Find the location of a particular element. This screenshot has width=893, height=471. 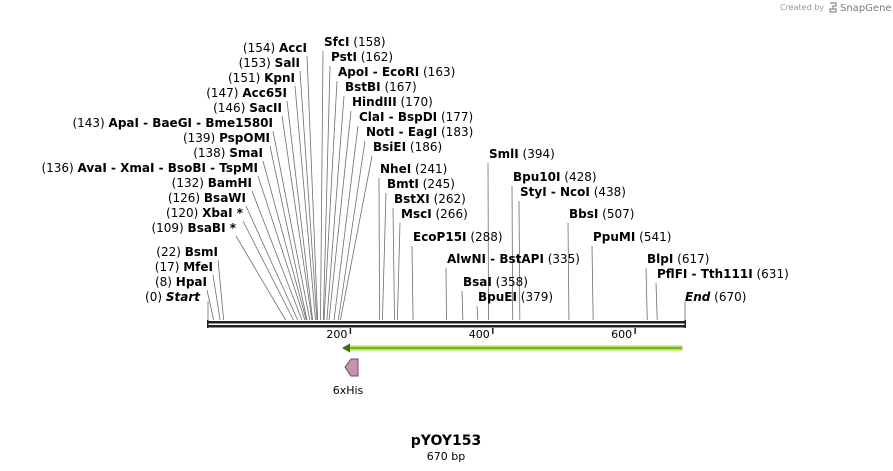

site-line-smai is located at coordinates (284, 240).